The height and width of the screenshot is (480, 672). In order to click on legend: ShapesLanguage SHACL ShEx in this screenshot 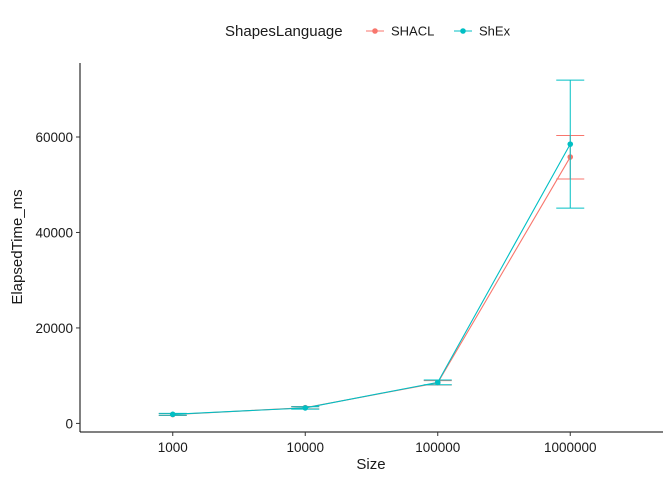, I will do `click(368, 31)`.